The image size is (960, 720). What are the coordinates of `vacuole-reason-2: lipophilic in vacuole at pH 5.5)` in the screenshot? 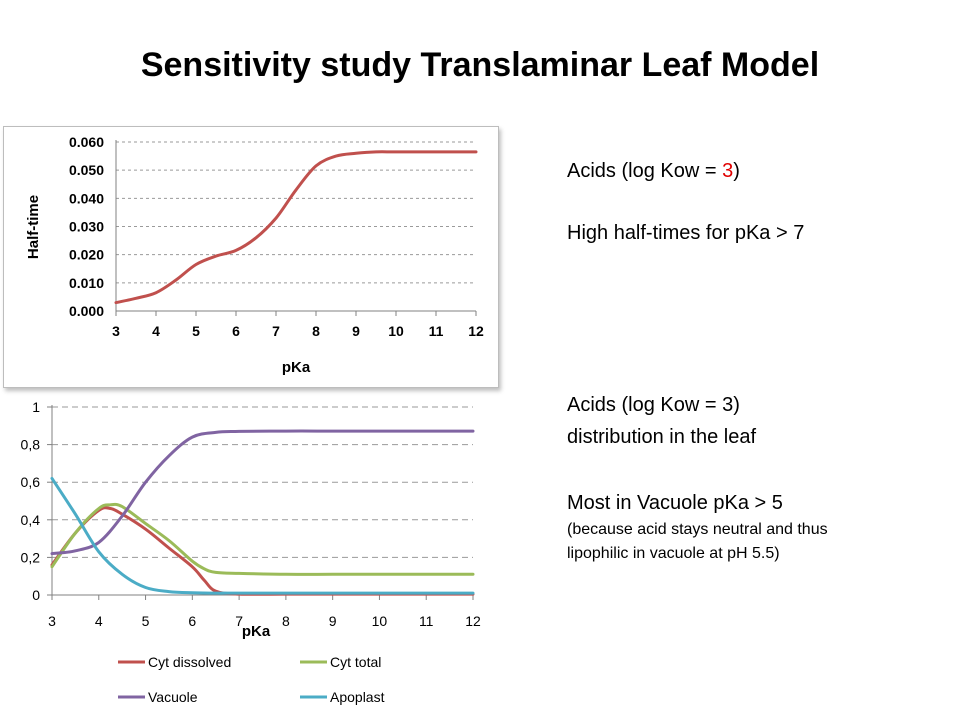 It's located at (673, 553).